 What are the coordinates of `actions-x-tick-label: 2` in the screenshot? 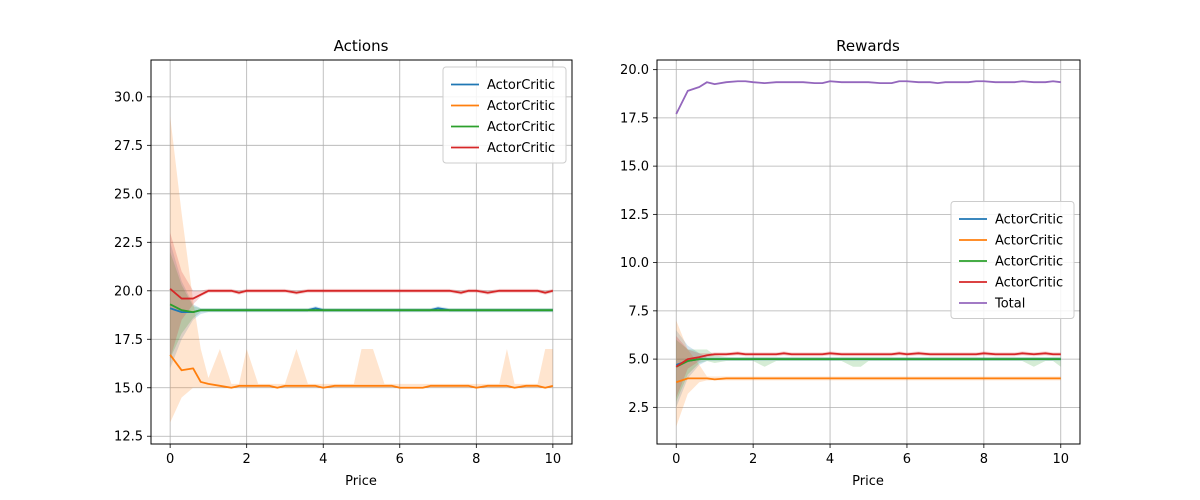 It's located at (247, 459).